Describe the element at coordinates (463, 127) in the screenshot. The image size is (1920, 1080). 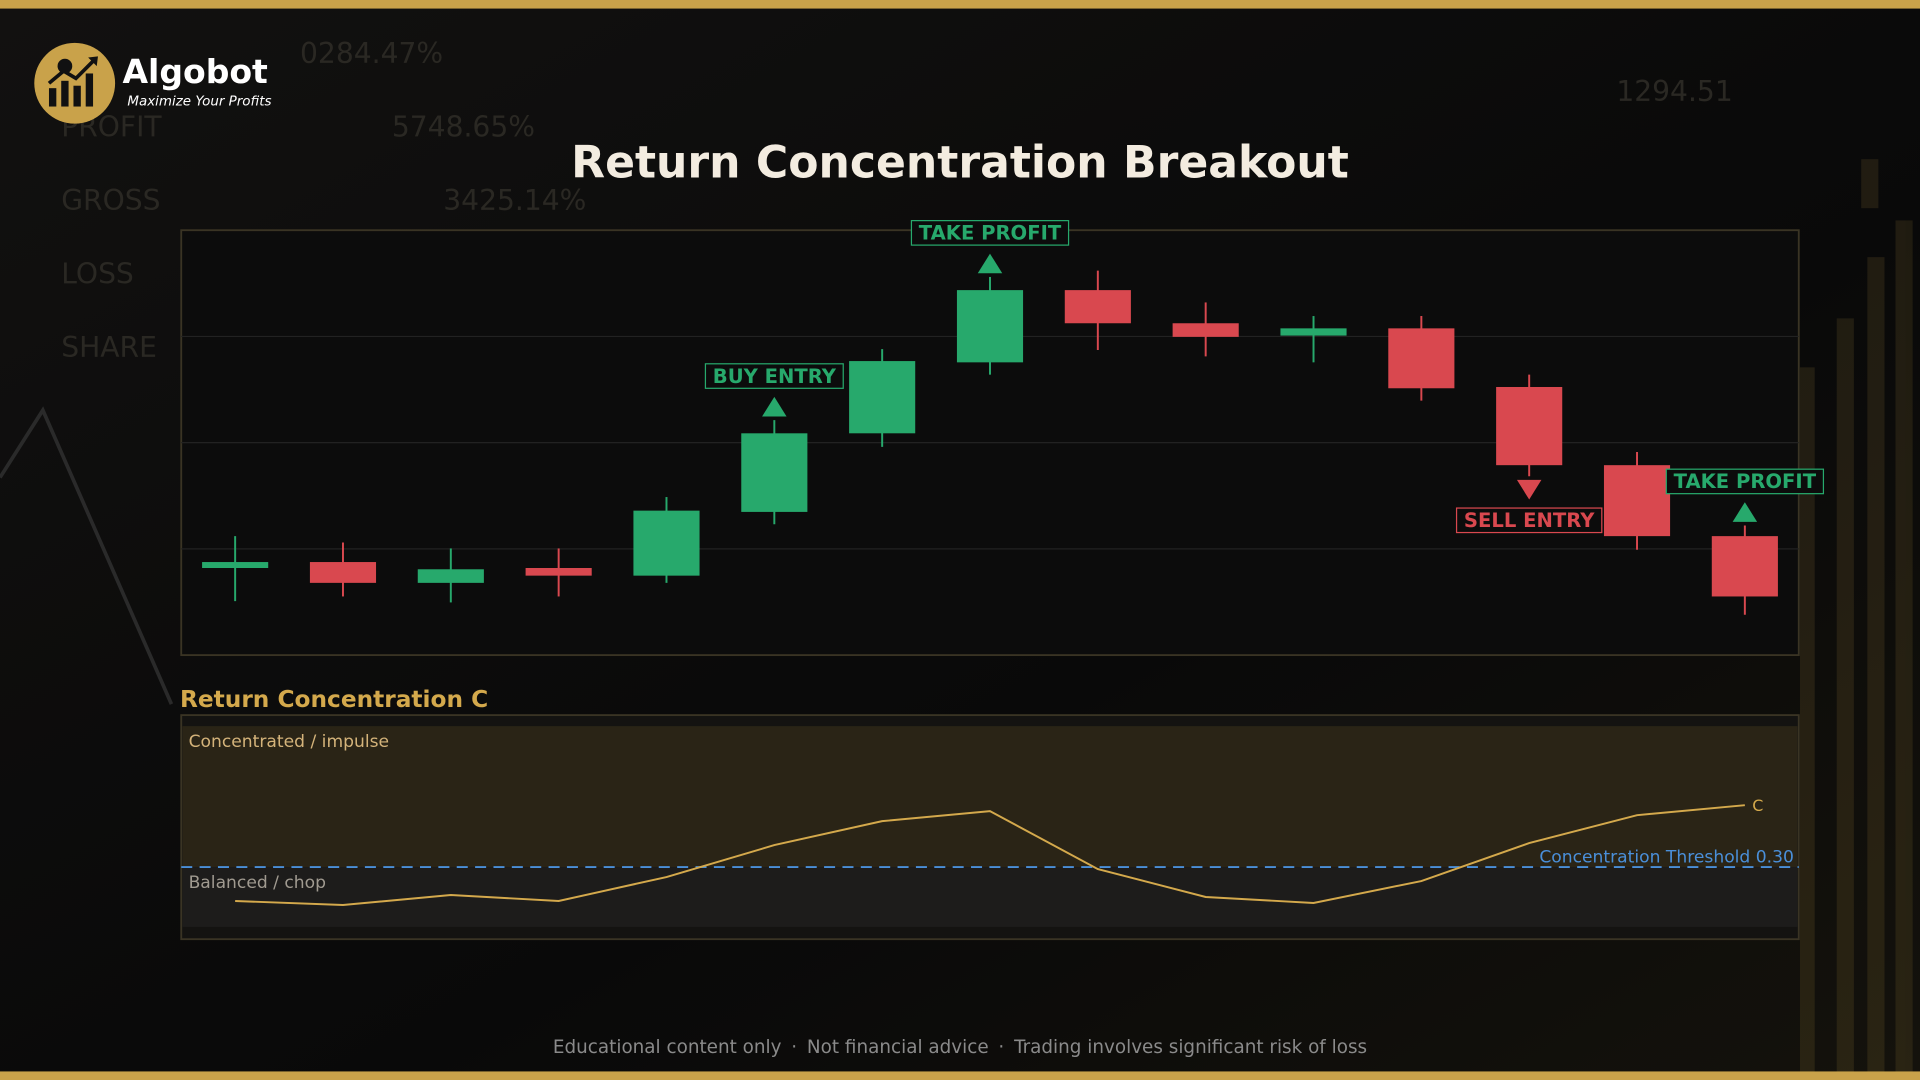
I see `background-text: 5748.65%` at that location.